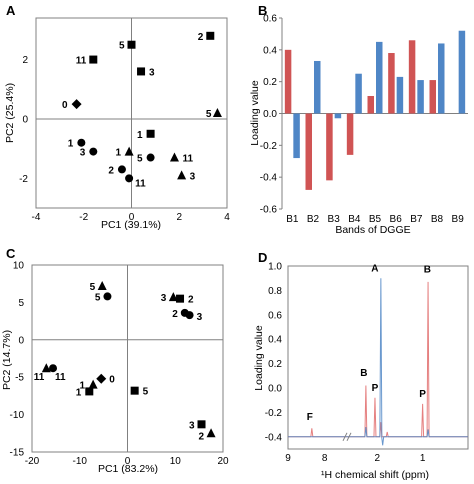  Describe the element at coordinates (437, 219) in the screenshot. I see `panel-b-x-tick-label: B8` at that location.